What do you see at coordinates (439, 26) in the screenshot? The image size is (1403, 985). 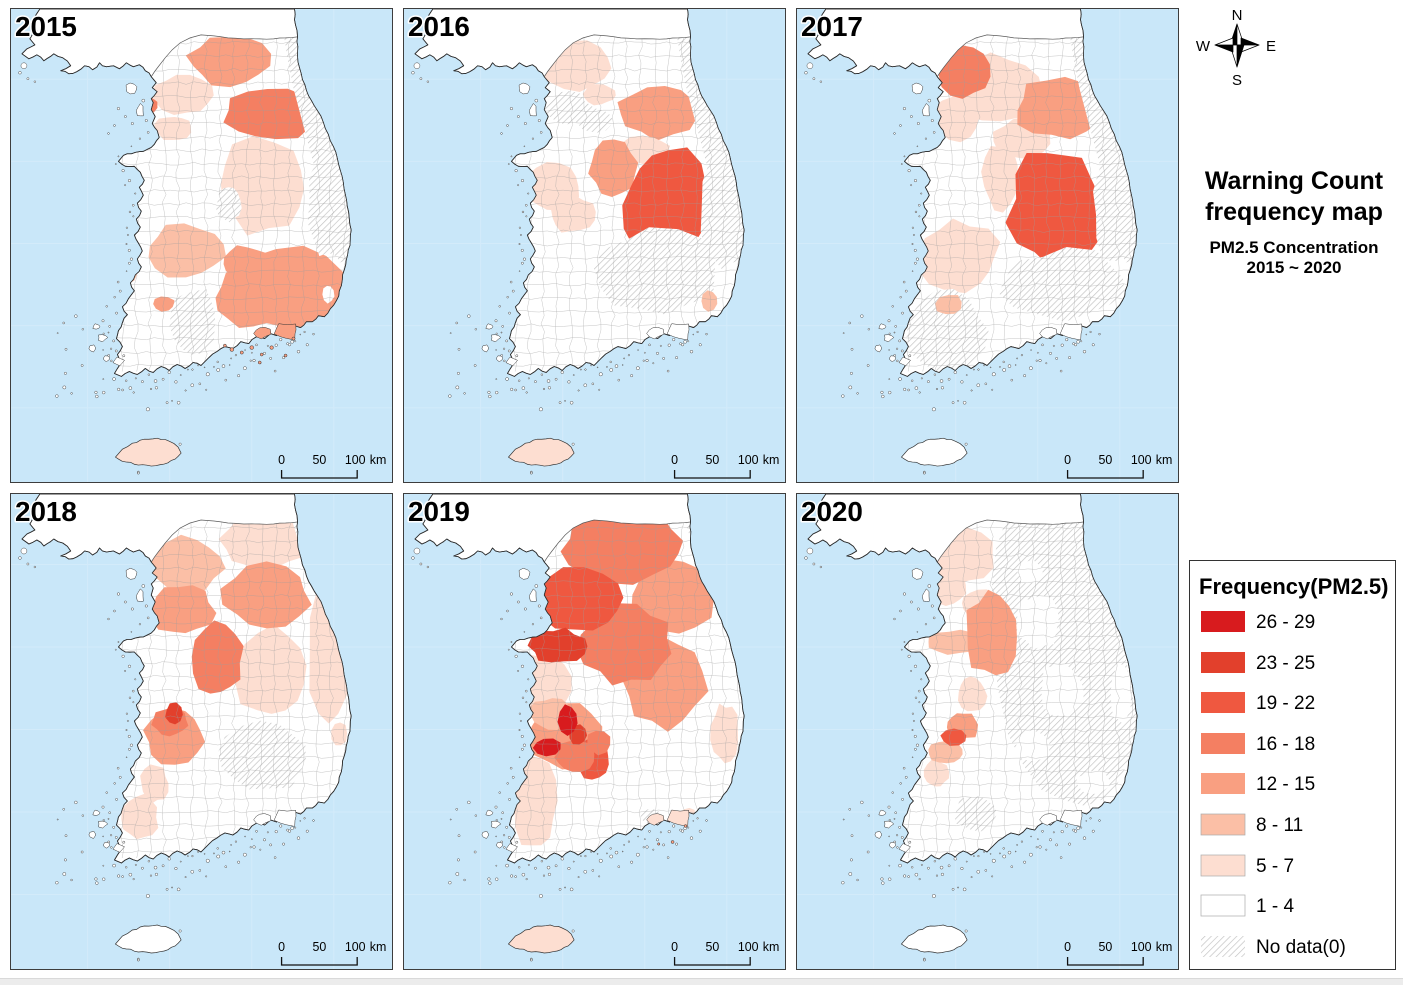 I see `svg-text: 2016` at bounding box center [439, 26].